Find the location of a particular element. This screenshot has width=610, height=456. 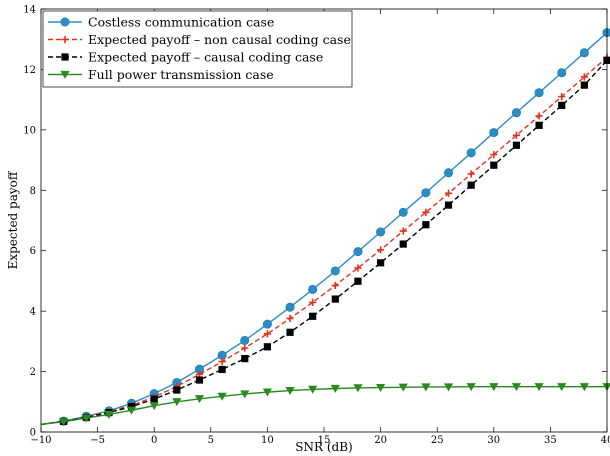

x-tick-label: 25 is located at coordinates (437, 440).